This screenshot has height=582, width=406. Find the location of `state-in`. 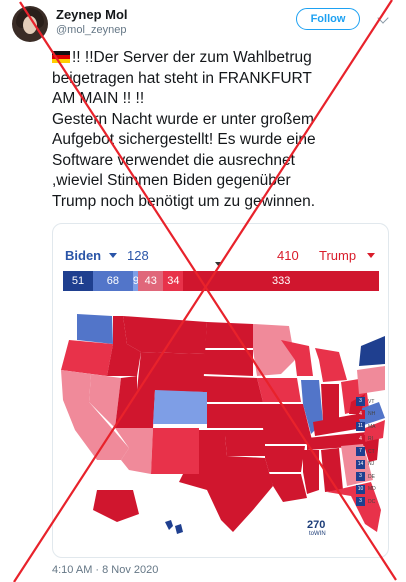

state-in is located at coordinates (330, 403).